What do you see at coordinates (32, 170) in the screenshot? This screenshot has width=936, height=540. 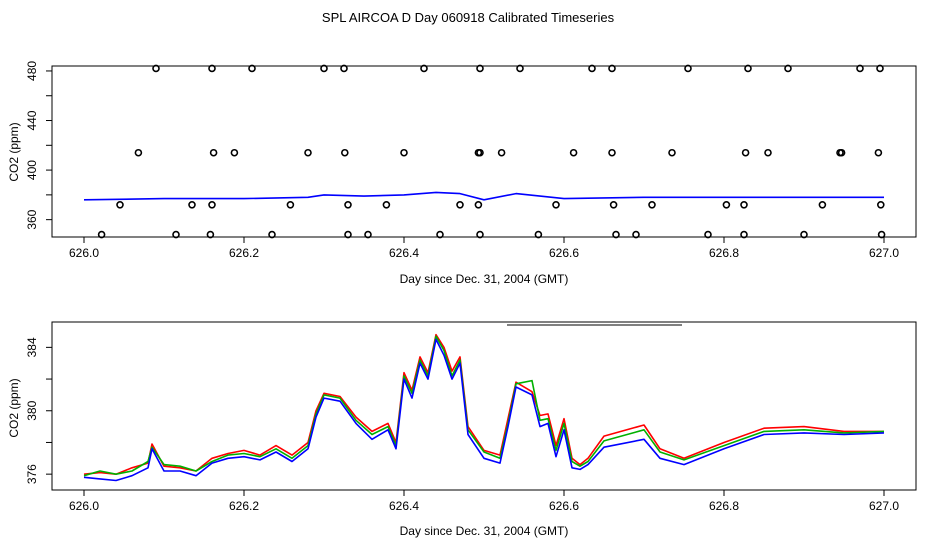 I see `top-y-tick-label: 400` at bounding box center [32, 170].